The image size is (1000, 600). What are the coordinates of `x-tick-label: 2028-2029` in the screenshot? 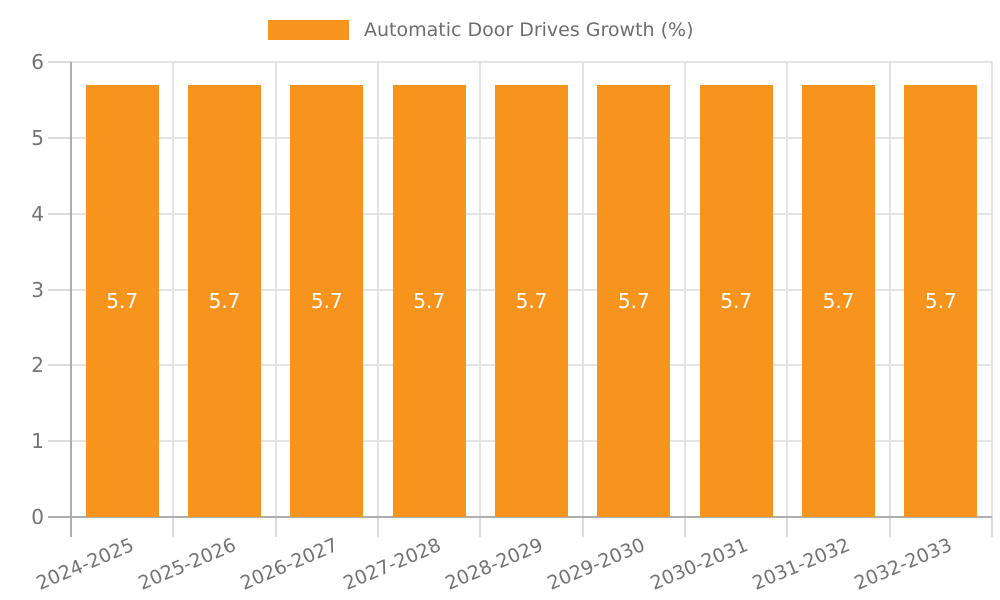 It's located at (494, 564).